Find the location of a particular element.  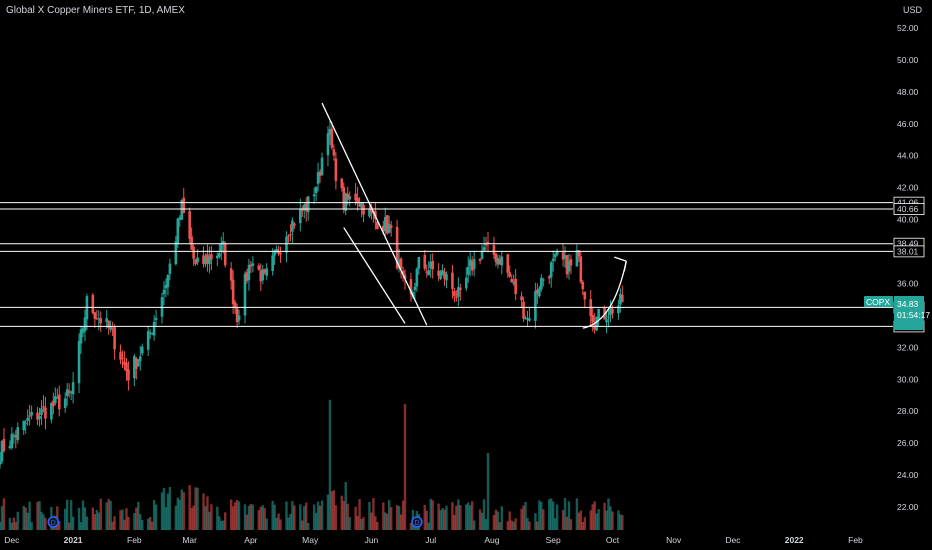

y-tick-label: 36.00 is located at coordinates (908, 283).